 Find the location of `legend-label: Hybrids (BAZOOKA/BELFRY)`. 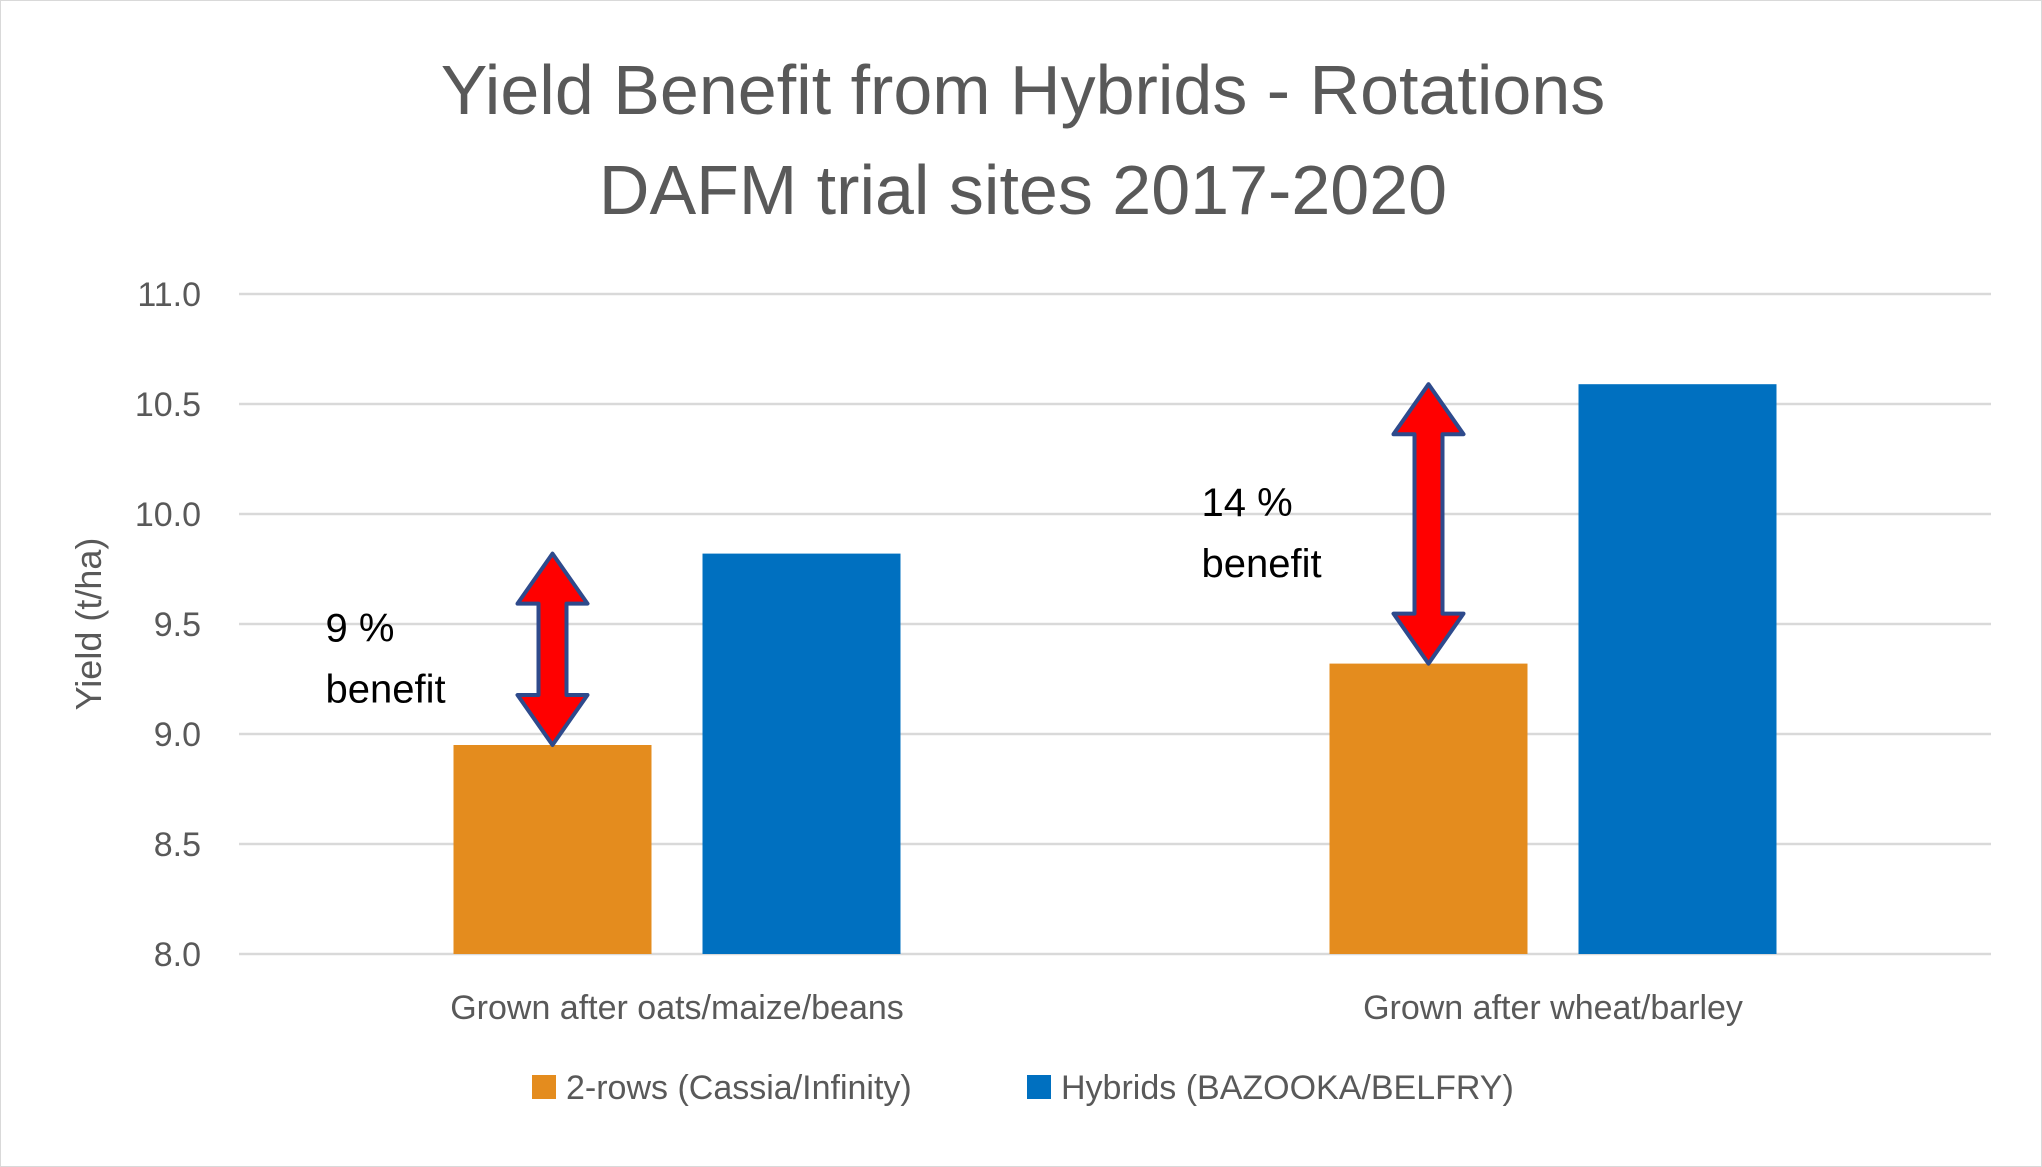

legend-label: Hybrids (BAZOOKA/BELFRY) is located at coordinates (1287, 1088).